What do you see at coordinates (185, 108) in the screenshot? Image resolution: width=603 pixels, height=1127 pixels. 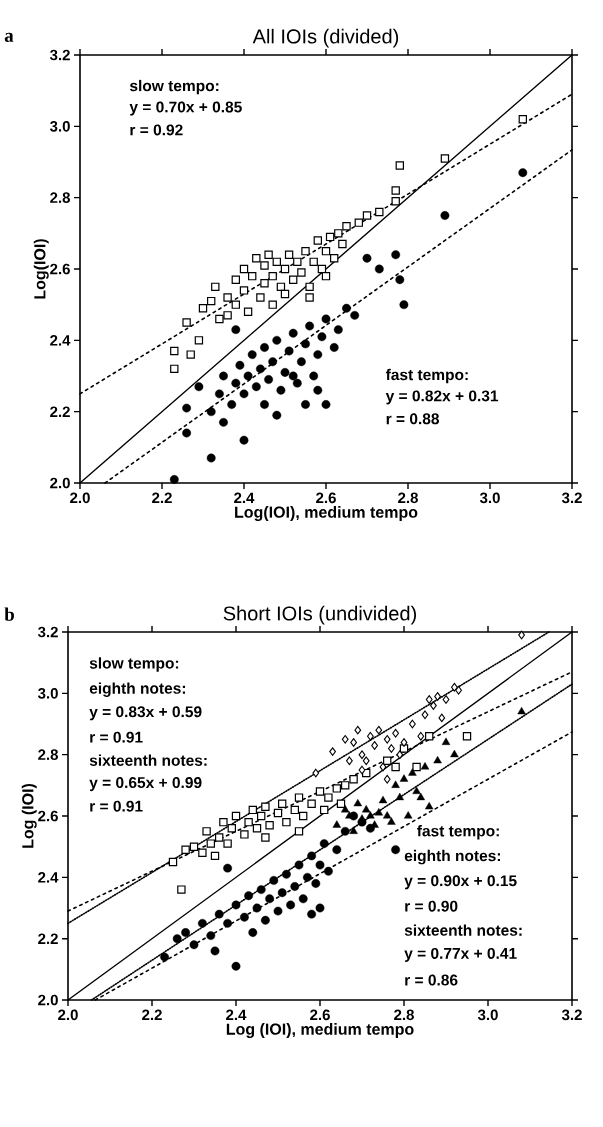 I see `annotation: y = 0.70x + 0.85` at bounding box center [185, 108].